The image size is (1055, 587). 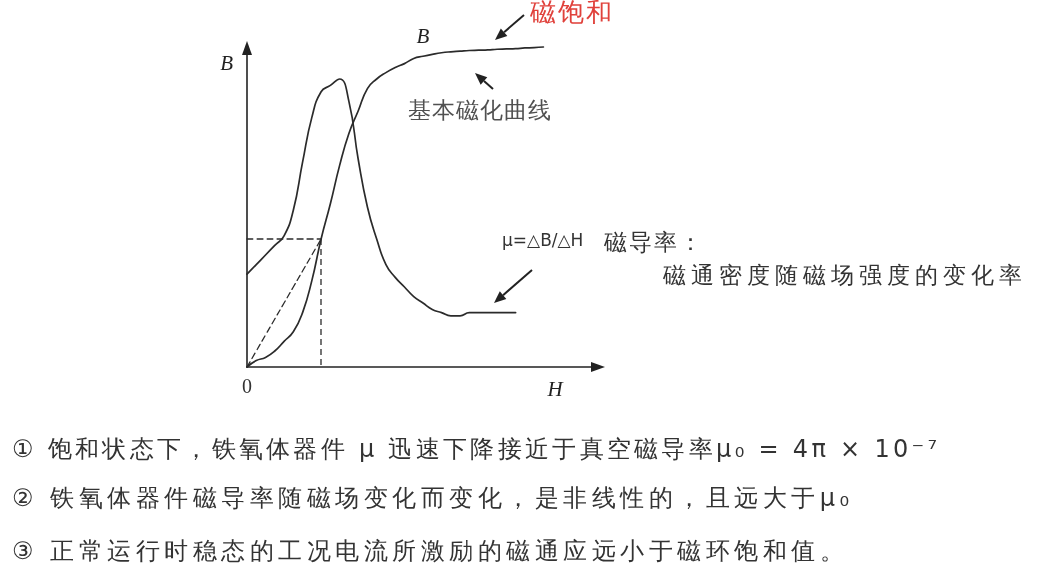 What do you see at coordinates (430, 551) in the screenshot?
I see `text: ③ 正常运行时稳态的工况电流所激励的磁通应远小于磁环饱和值。` at bounding box center [430, 551].